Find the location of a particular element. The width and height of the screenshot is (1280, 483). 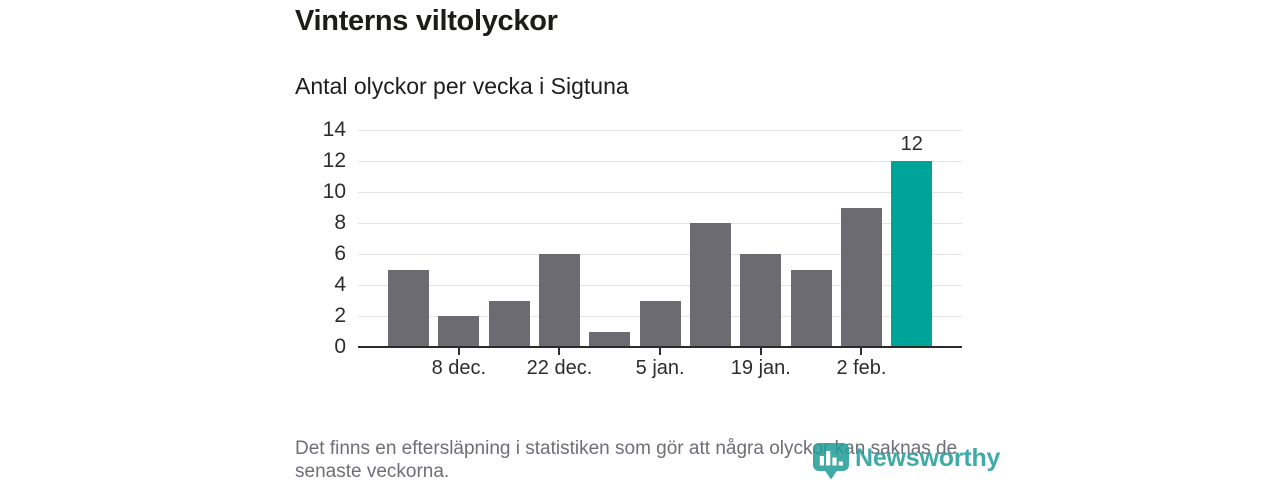

bar-value-label: 12 is located at coordinates (911, 144).